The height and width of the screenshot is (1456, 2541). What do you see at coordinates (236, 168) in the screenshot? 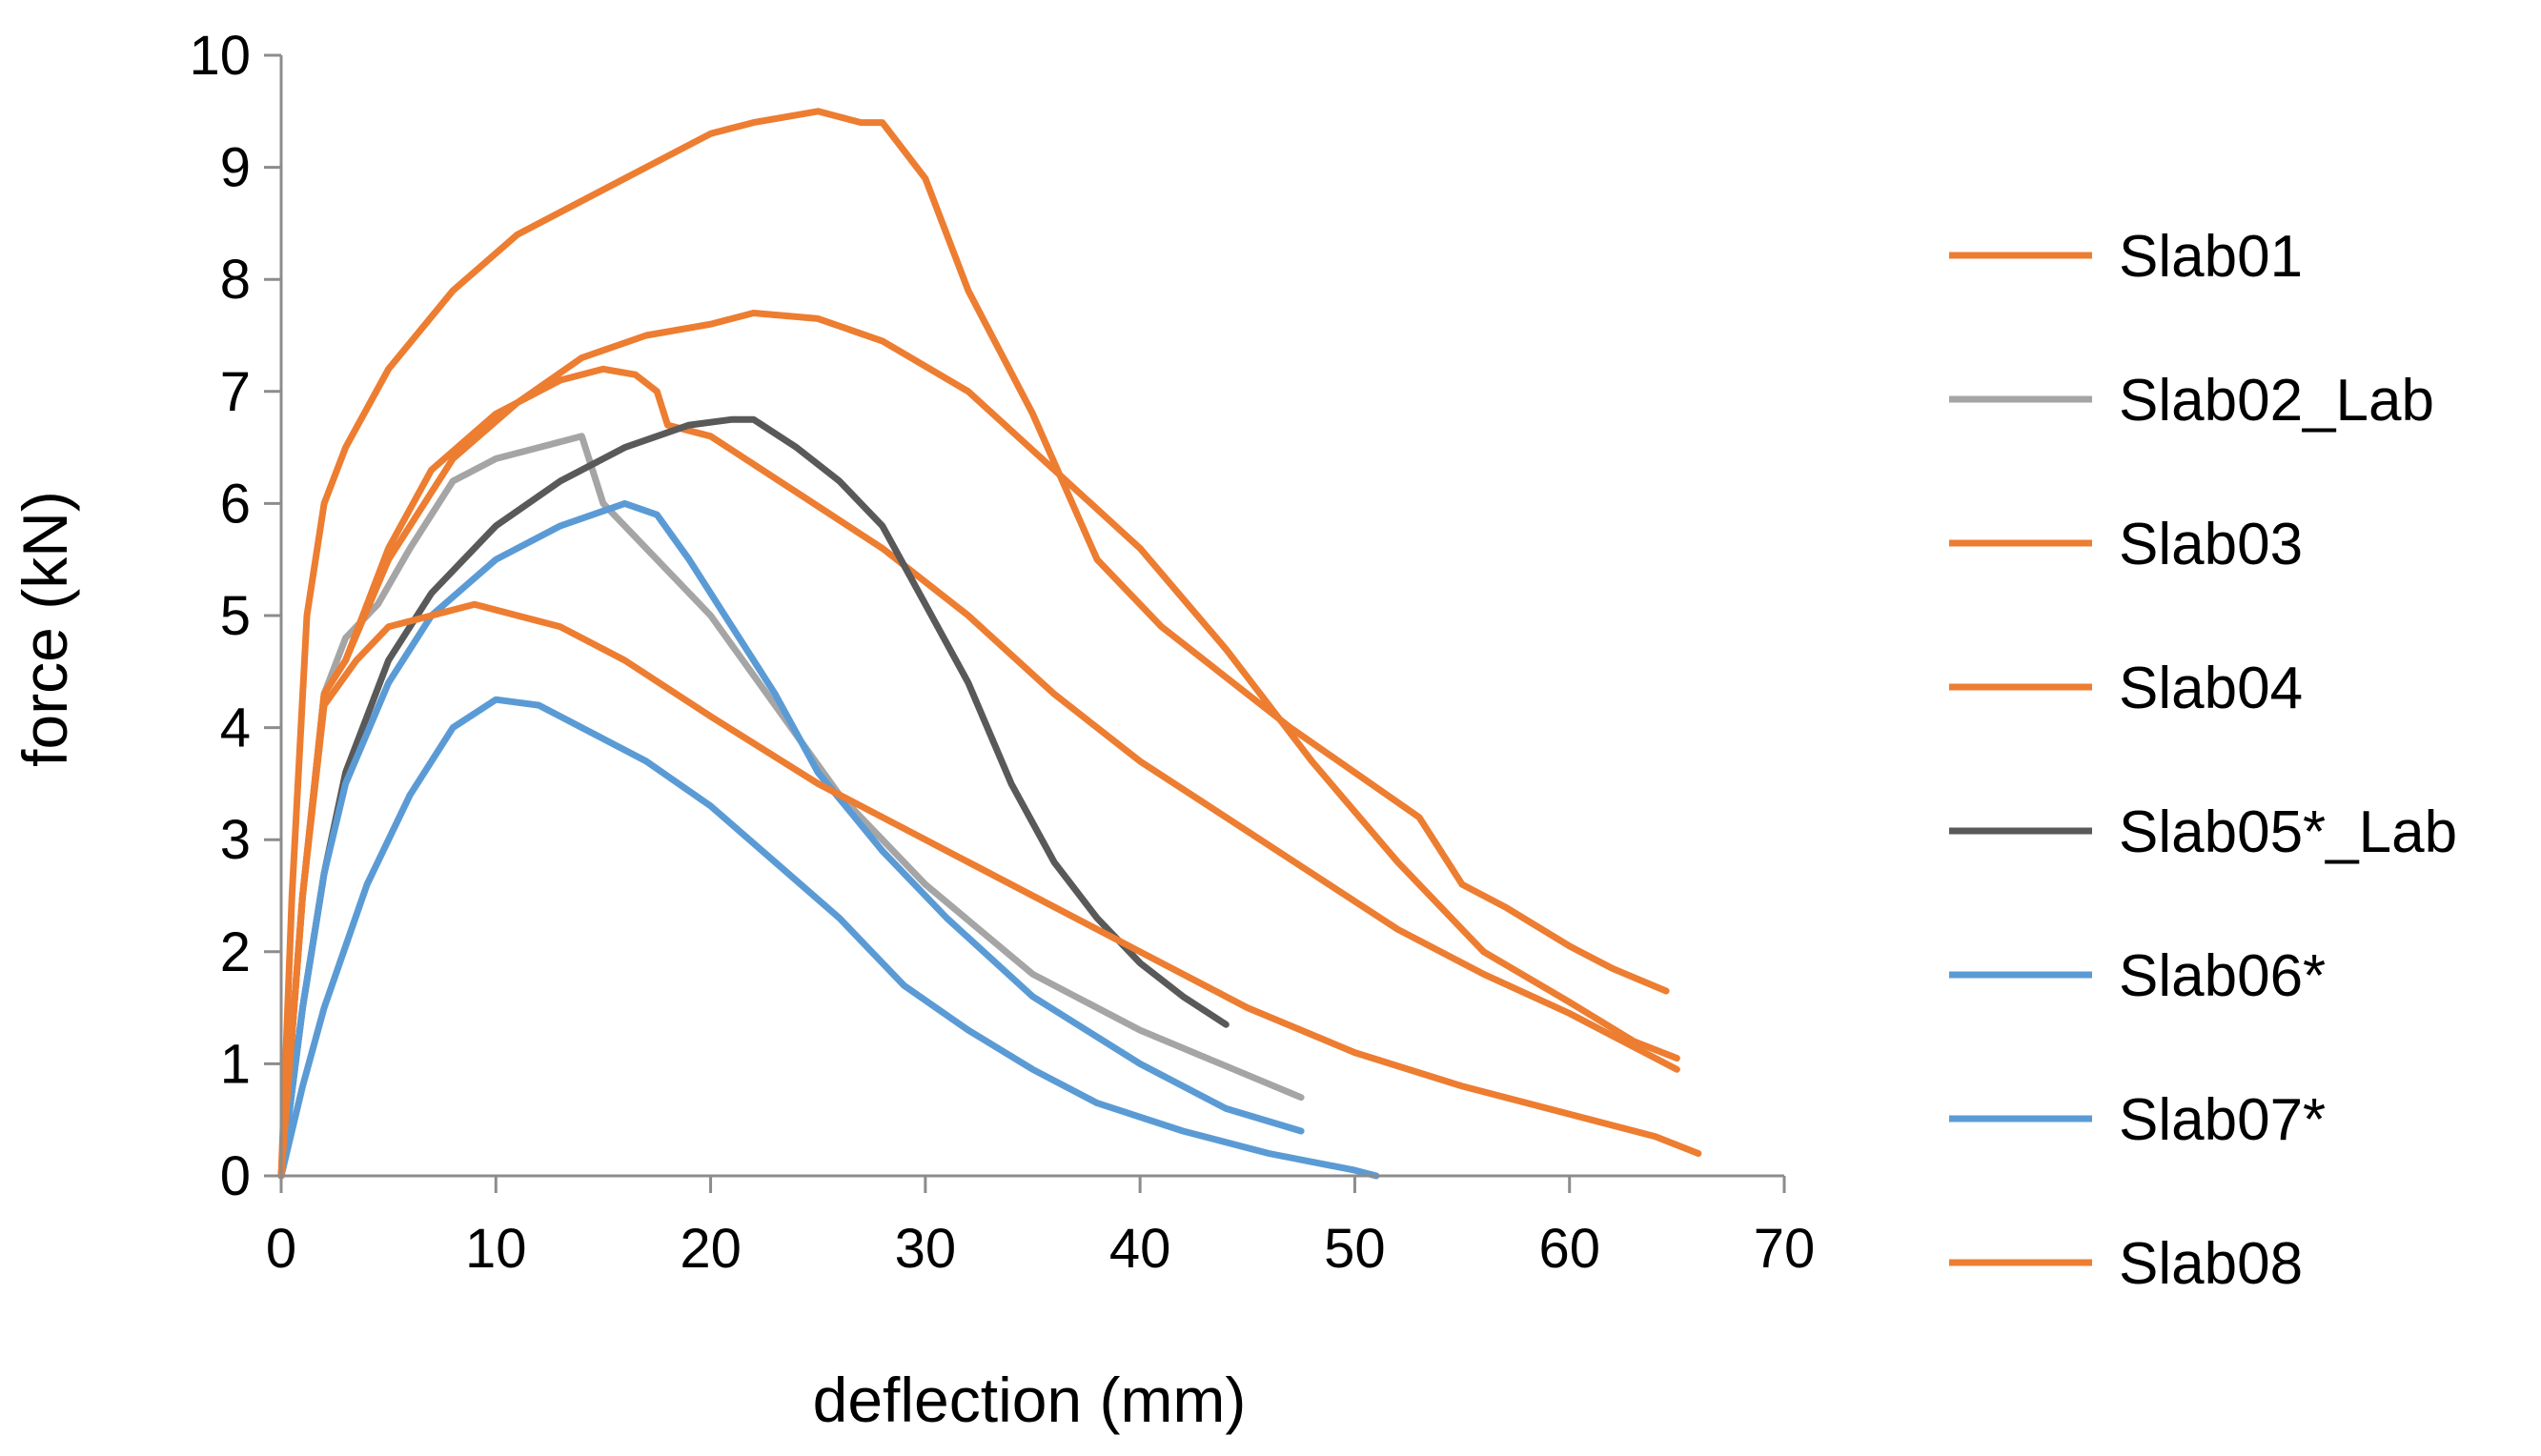
I see `y-tick-label: 9` at bounding box center [236, 168].